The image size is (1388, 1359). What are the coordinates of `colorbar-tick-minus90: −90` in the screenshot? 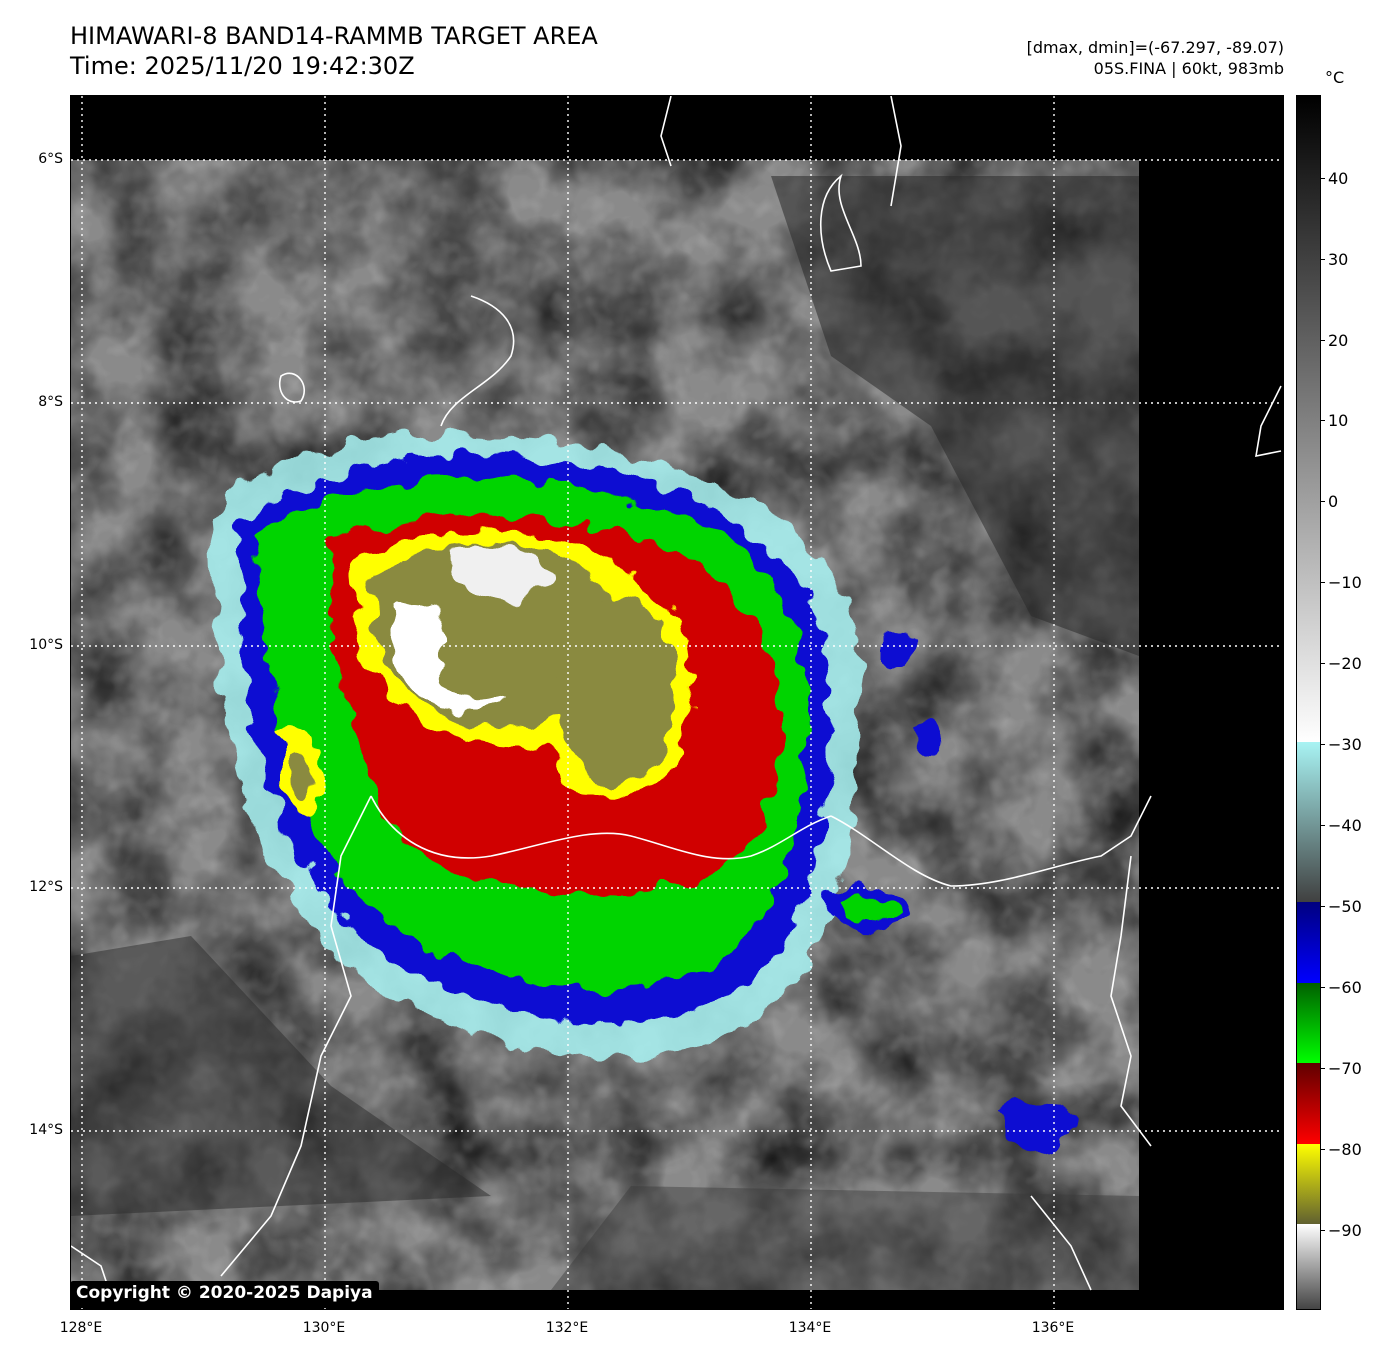 It's located at (1345, 1230).